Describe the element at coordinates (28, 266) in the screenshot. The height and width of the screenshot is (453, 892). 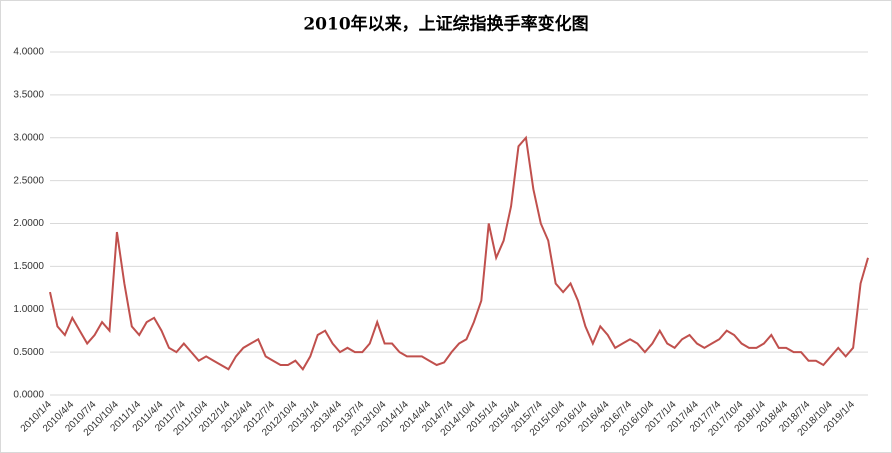
I see `y-tick-label: 1.5000` at that location.